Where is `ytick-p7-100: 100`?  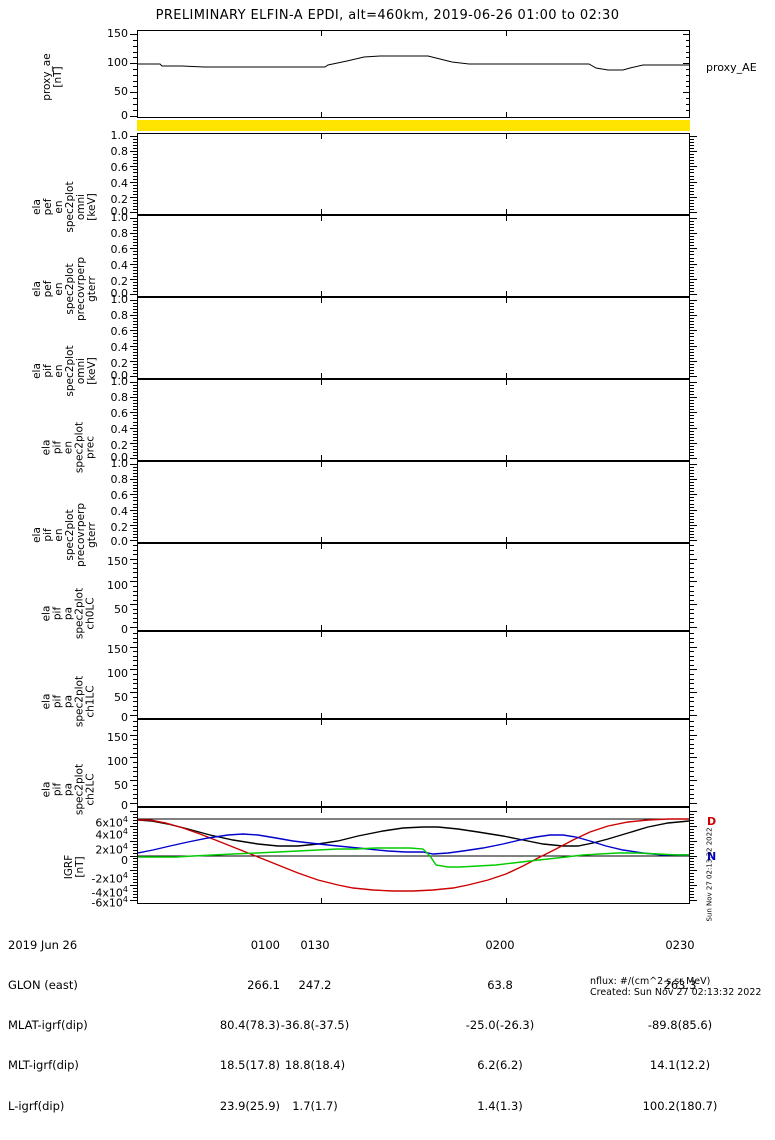
ytick-p7-100: 100 is located at coordinates (117, 585).